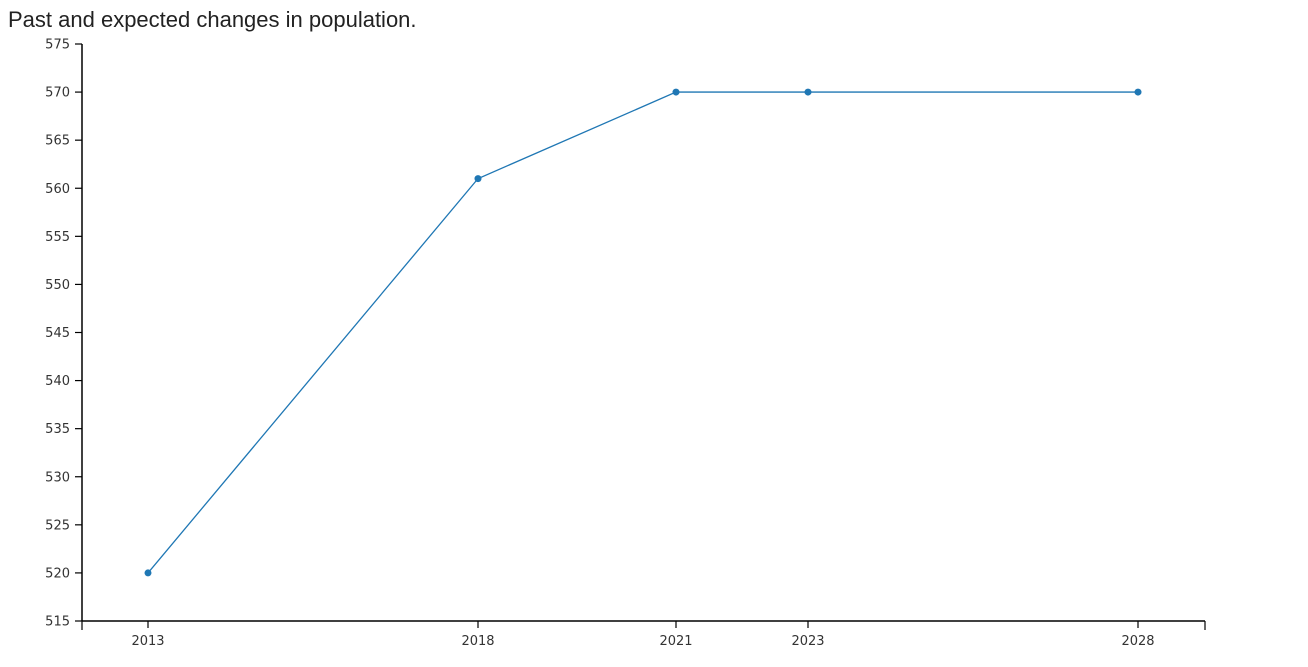  What do you see at coordinates (643, 634) in the screenshot?
I see `x-axis: 2013 2018 2021 2023 2028` at bounding box center [643, 634].